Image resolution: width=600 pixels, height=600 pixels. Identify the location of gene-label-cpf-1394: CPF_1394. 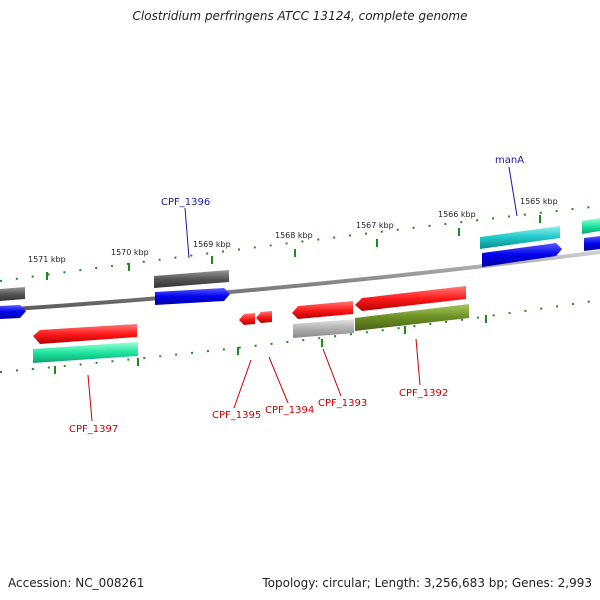
(289, 410).